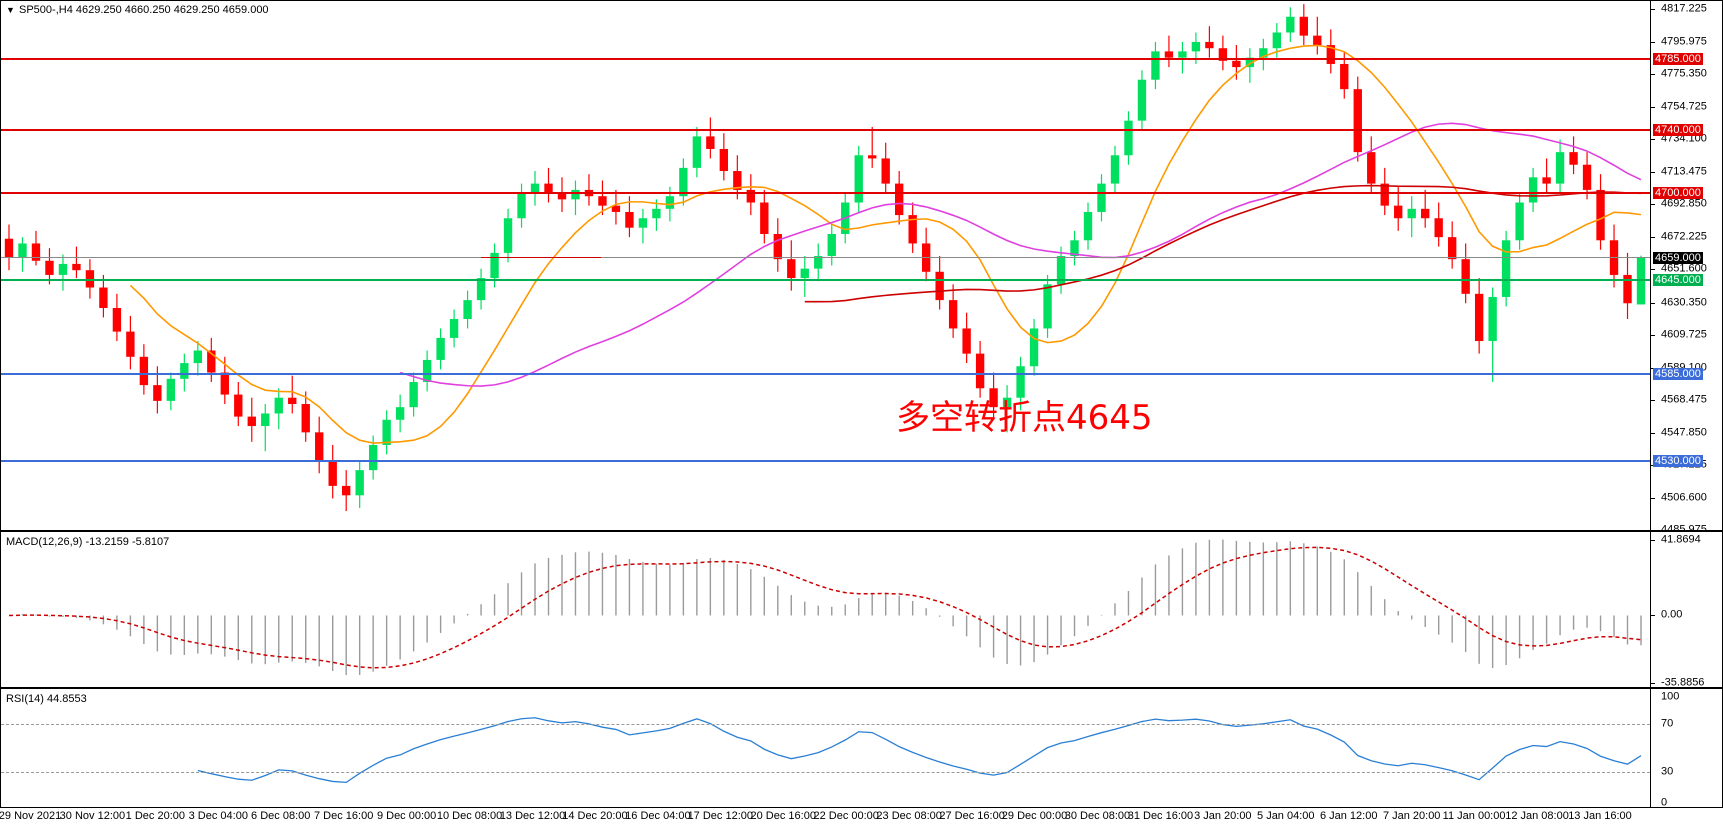 This screenshot has width=1723, height=825. I want to click on time-axis-label: 7 Dec 16:00, so click(343, 816).